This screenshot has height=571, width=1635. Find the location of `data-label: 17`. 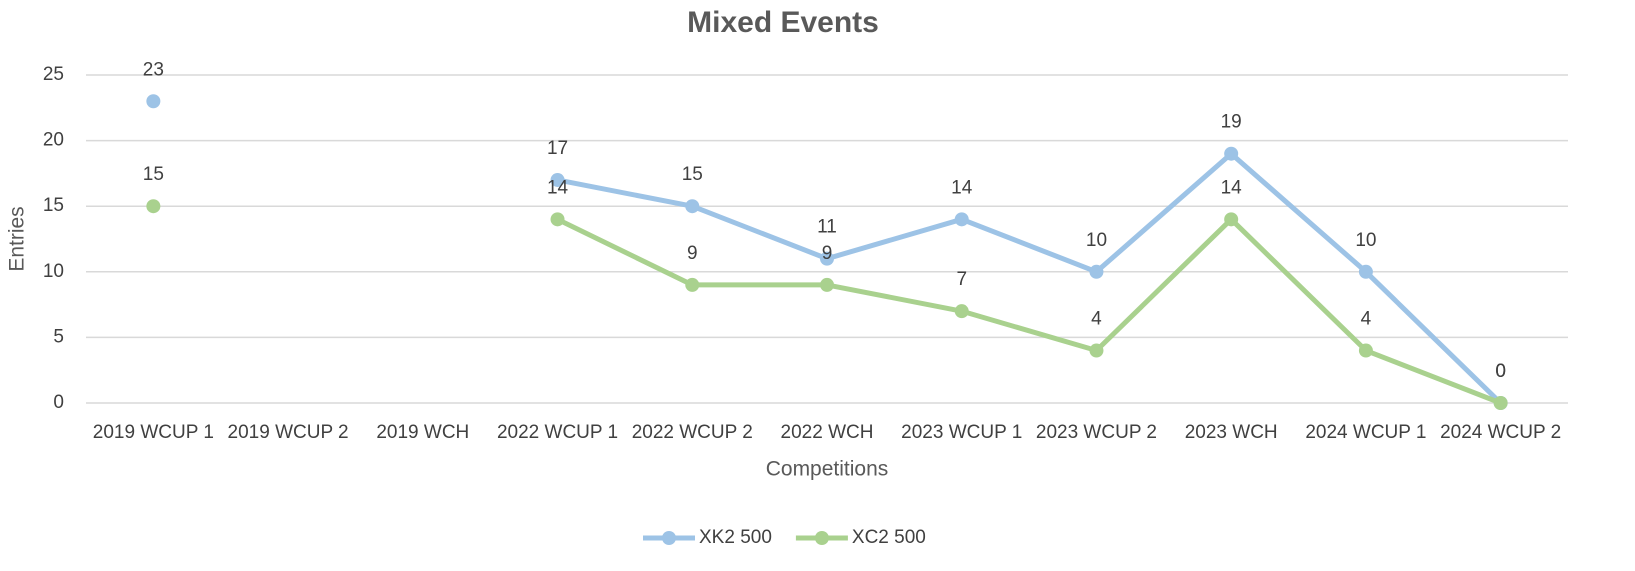

data-label: 17 is located at coordinates (557, 148).